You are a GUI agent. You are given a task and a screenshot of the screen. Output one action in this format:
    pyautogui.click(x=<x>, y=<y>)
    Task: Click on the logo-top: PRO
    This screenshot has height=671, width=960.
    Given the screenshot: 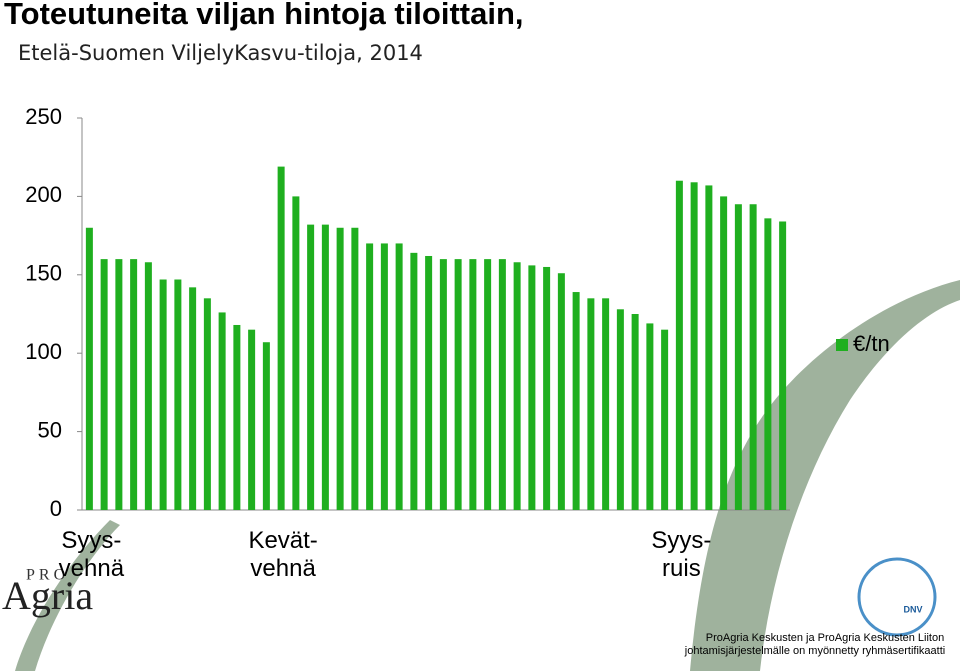 What is the action you would take?
    pyautogui.click(x=47, y=575)
    